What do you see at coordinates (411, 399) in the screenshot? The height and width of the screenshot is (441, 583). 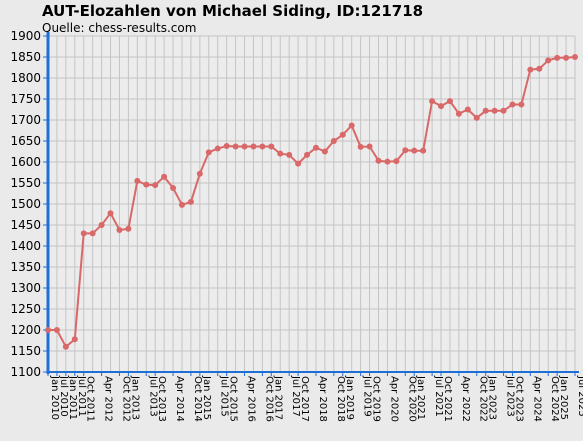 I see `x-tick-label: Oct 2020` at bounding box center [411, 399].